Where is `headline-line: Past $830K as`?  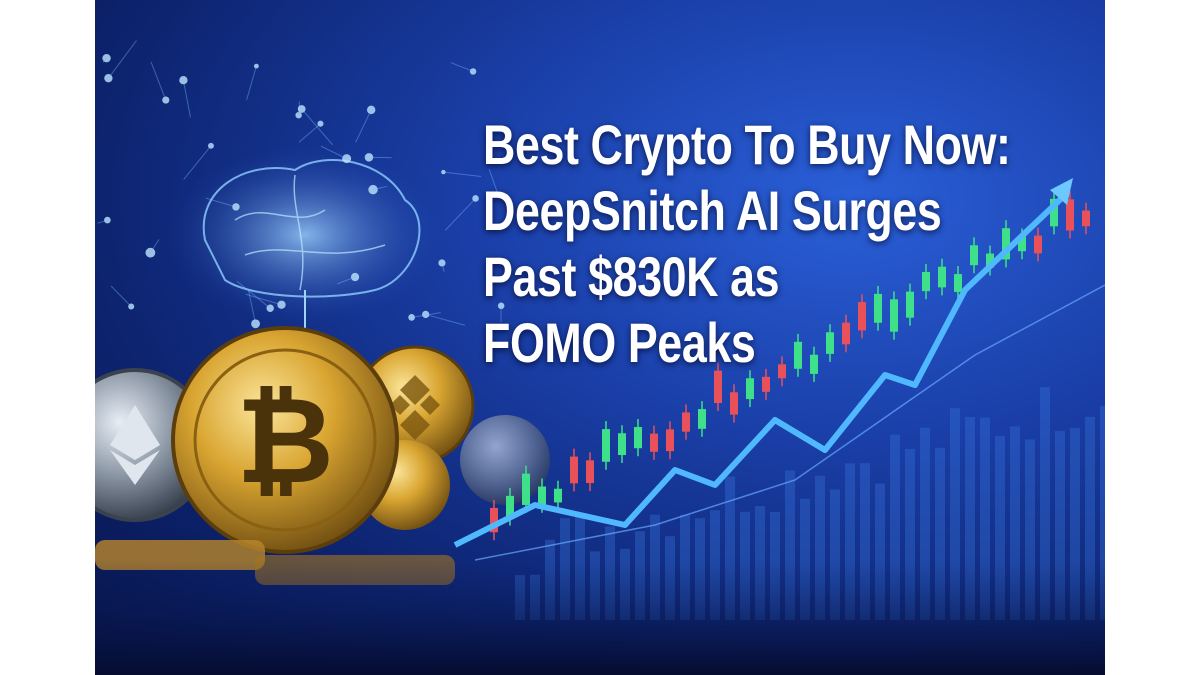 headline-line: Past $830K as is located at coordinates (631, 276).